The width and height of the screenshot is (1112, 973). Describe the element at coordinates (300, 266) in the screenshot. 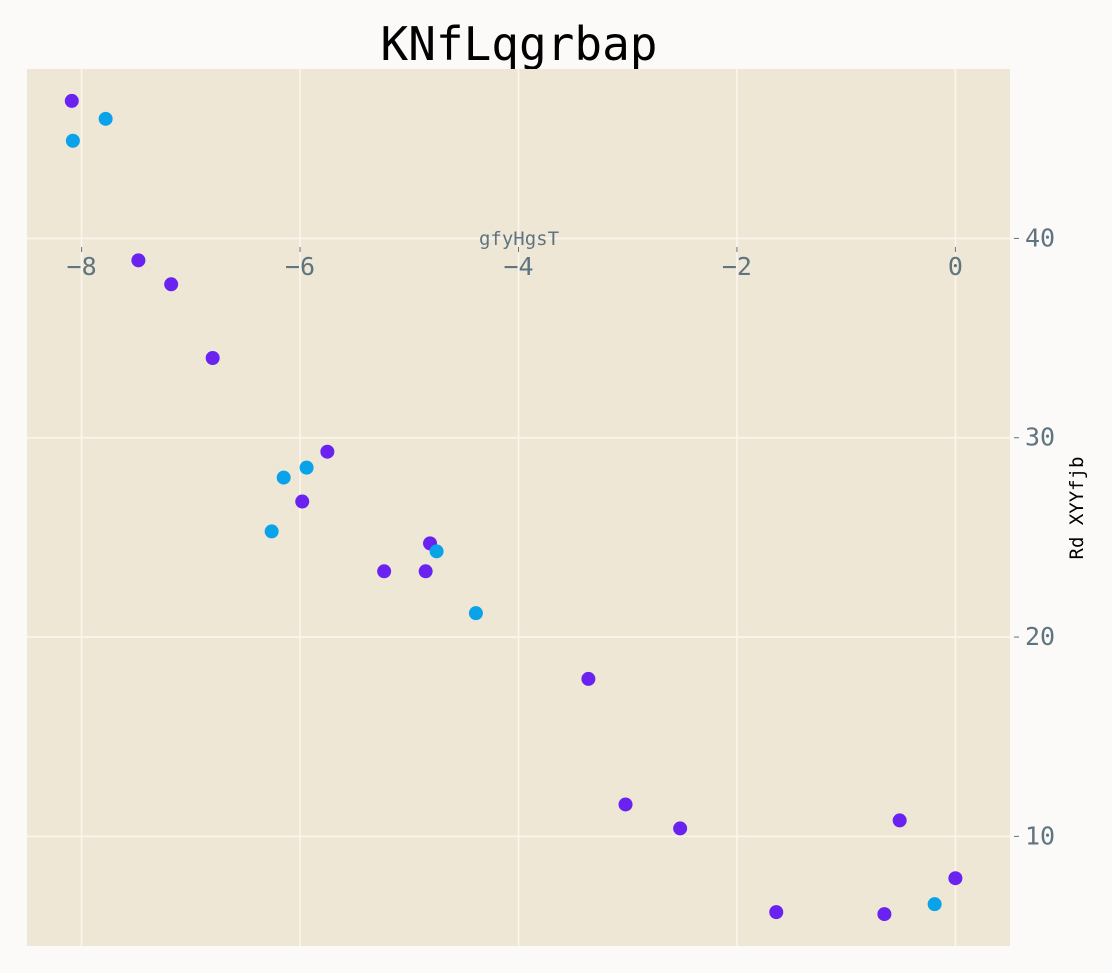

I see `x-tick-label: −6` at that location.